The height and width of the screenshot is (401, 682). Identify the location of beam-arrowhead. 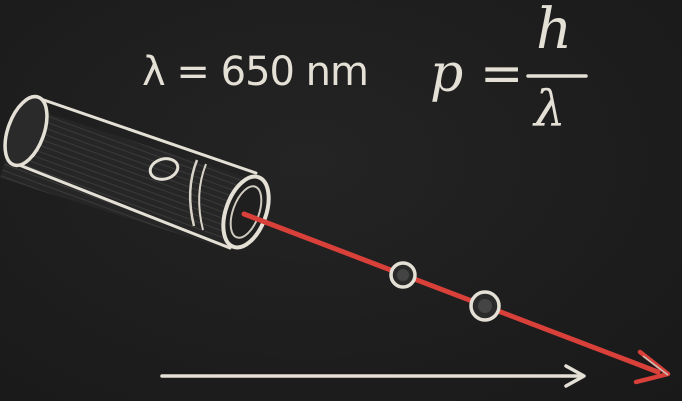
(652, 367).